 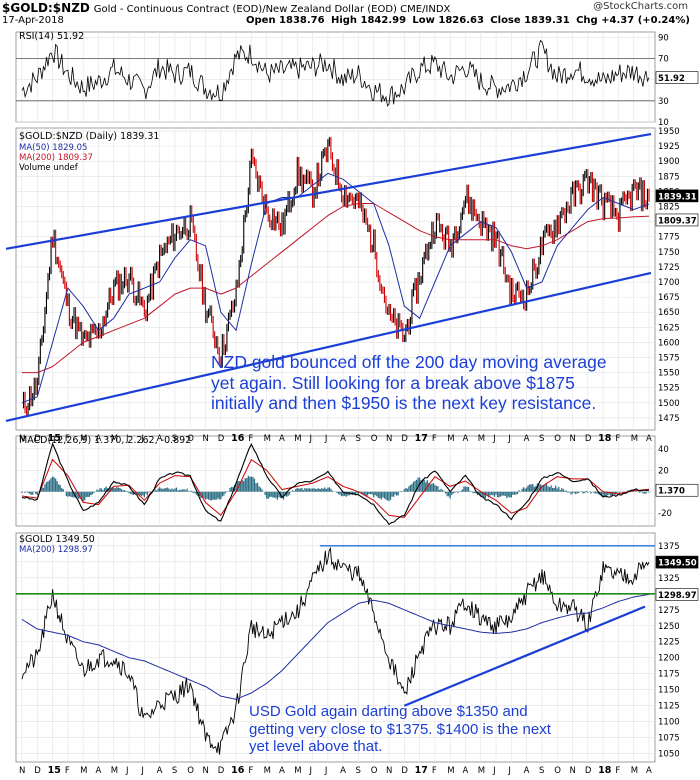 I want to click on usd-legend-ma200: MA(200) 1298.97, so click(x=56, y=550).